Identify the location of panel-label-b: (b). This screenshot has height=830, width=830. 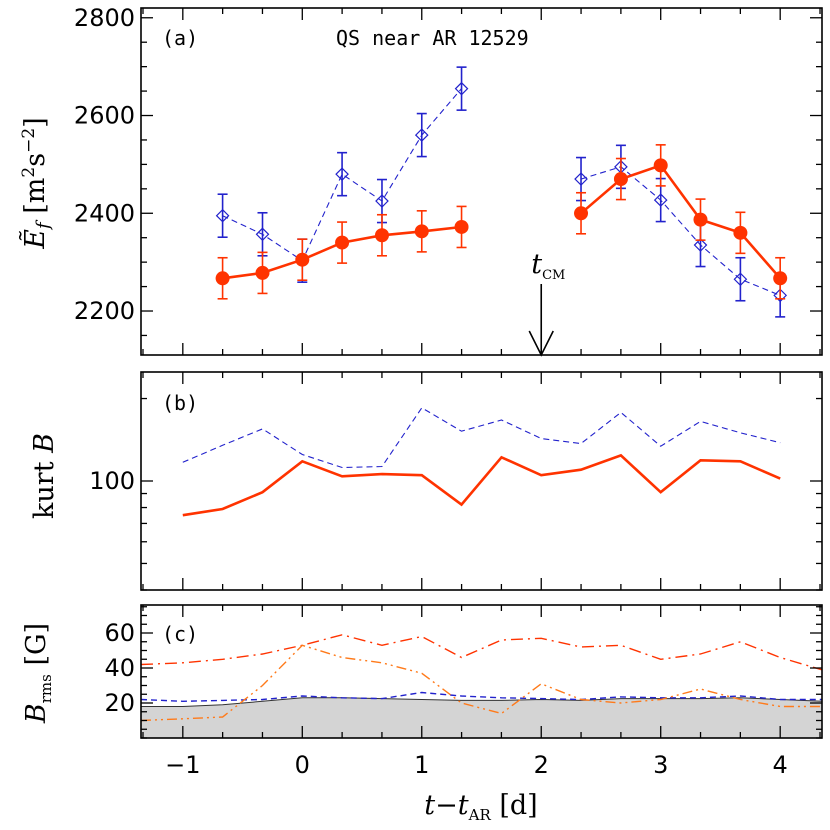
(180, 403).